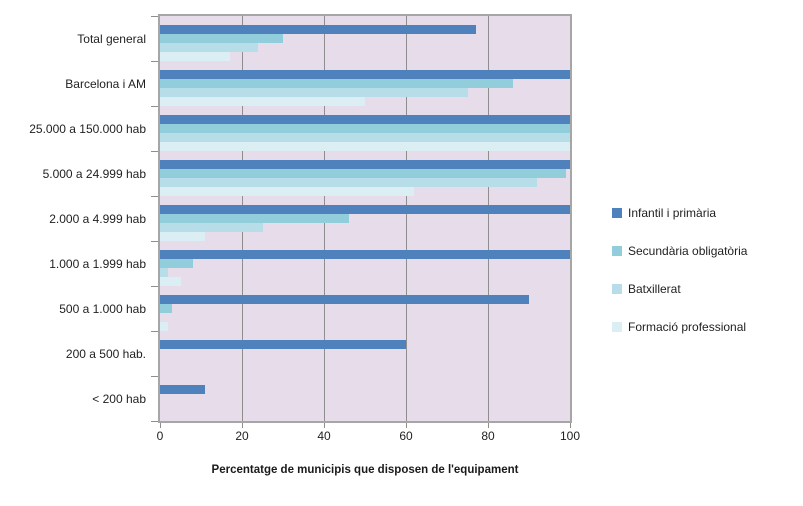 The width and height of the screenshot is (803, 506). Describe the element at coordinates (87, 128) in the screenshot. I see `category-label: 25.000 a 150.000 hab` at that location.